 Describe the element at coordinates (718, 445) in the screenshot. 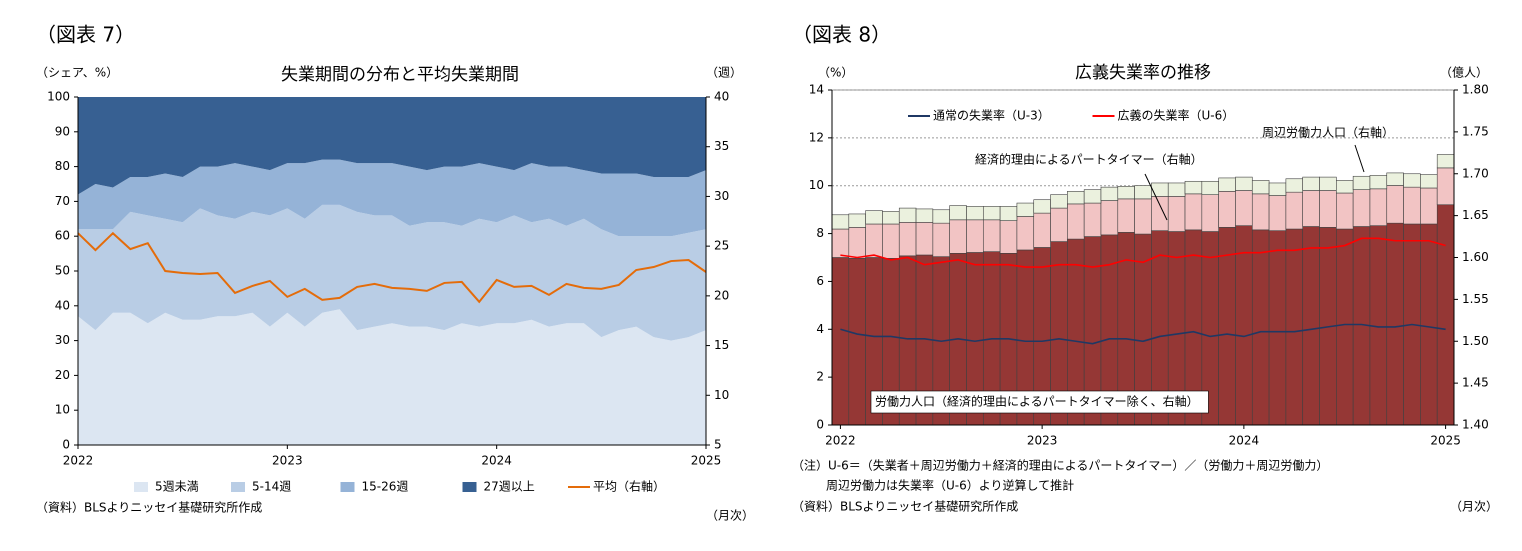

I see `y2-tick-label: 5` at that location.